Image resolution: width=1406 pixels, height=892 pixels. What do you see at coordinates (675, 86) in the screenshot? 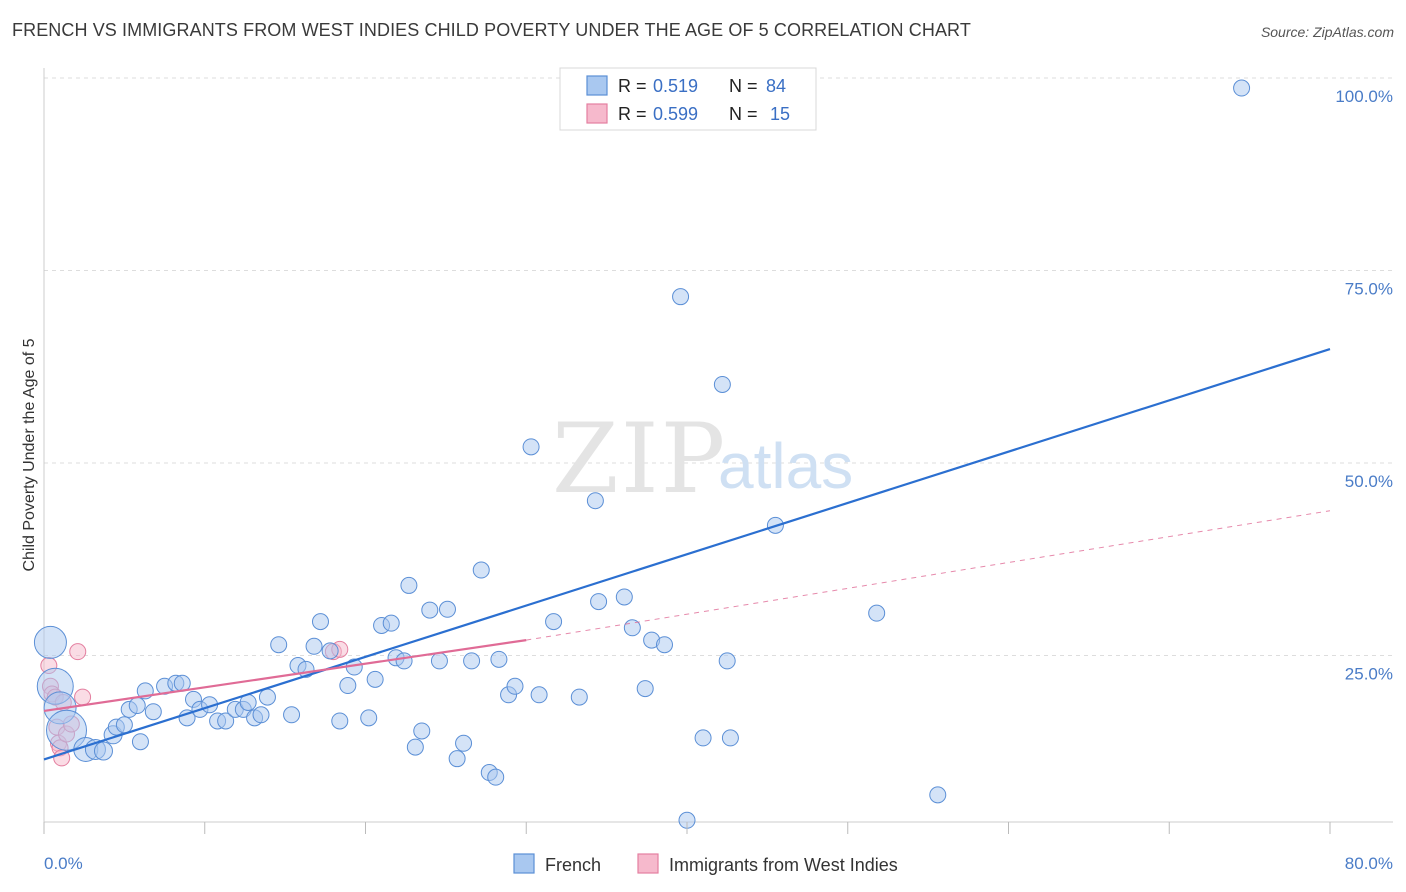
I see `legend-r-value-french: 0.519` at bounding box center [675, 86].